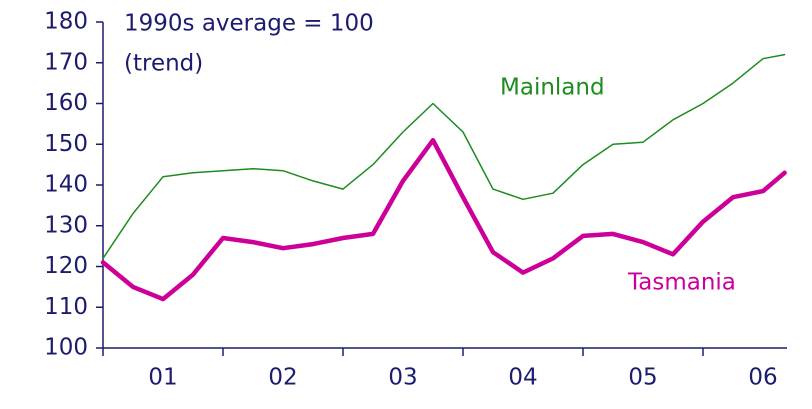 Image resolution: width=812 pixels, height=409 pixels. Describe the element at coordinates (66, 62) in the screenshot. I see `y-tick-label: 170` at that location.